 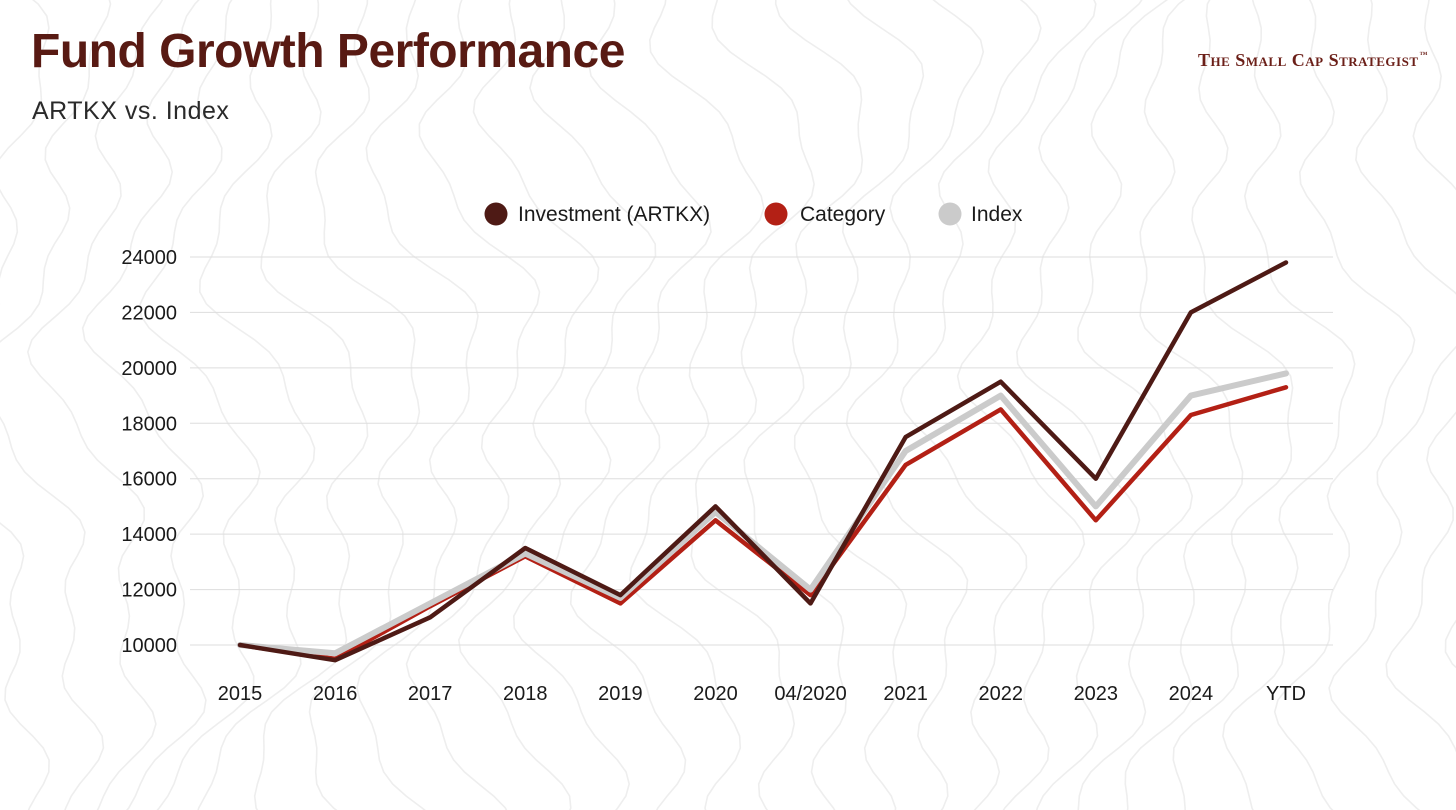 I want to click on y-tick-label: 14000, so click(x=149, y=535).